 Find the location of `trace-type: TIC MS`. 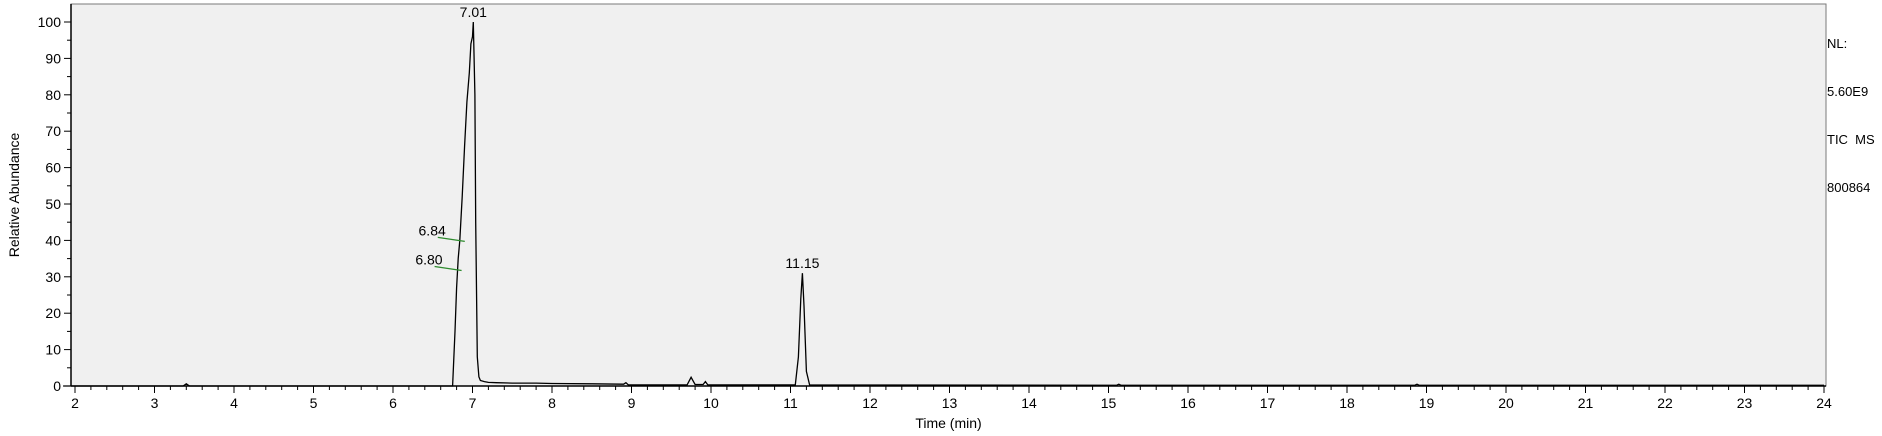

trace-type: TIC MS is located at coordinates (1851, 139).